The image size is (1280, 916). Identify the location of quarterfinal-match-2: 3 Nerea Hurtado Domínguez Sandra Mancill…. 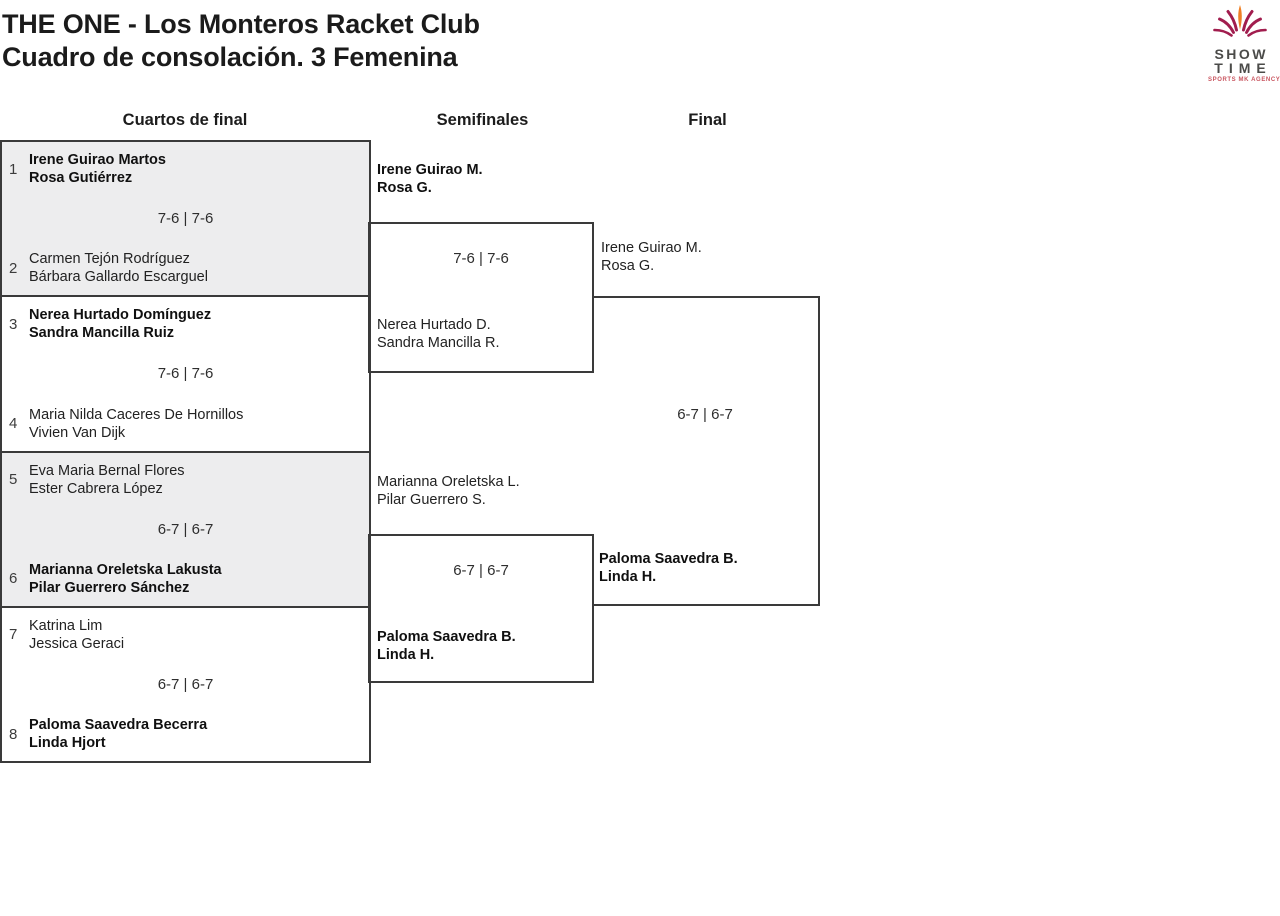
(185, 373).